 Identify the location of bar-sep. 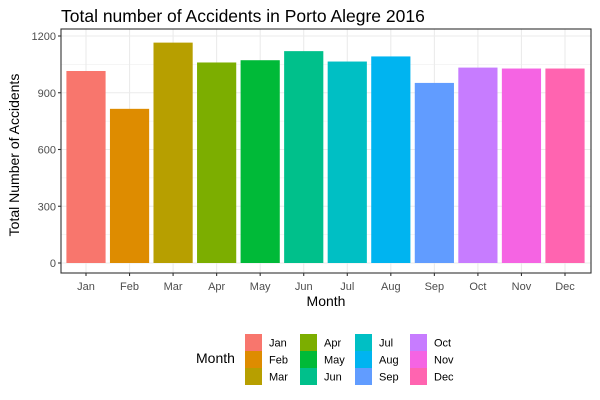
(434, 172).